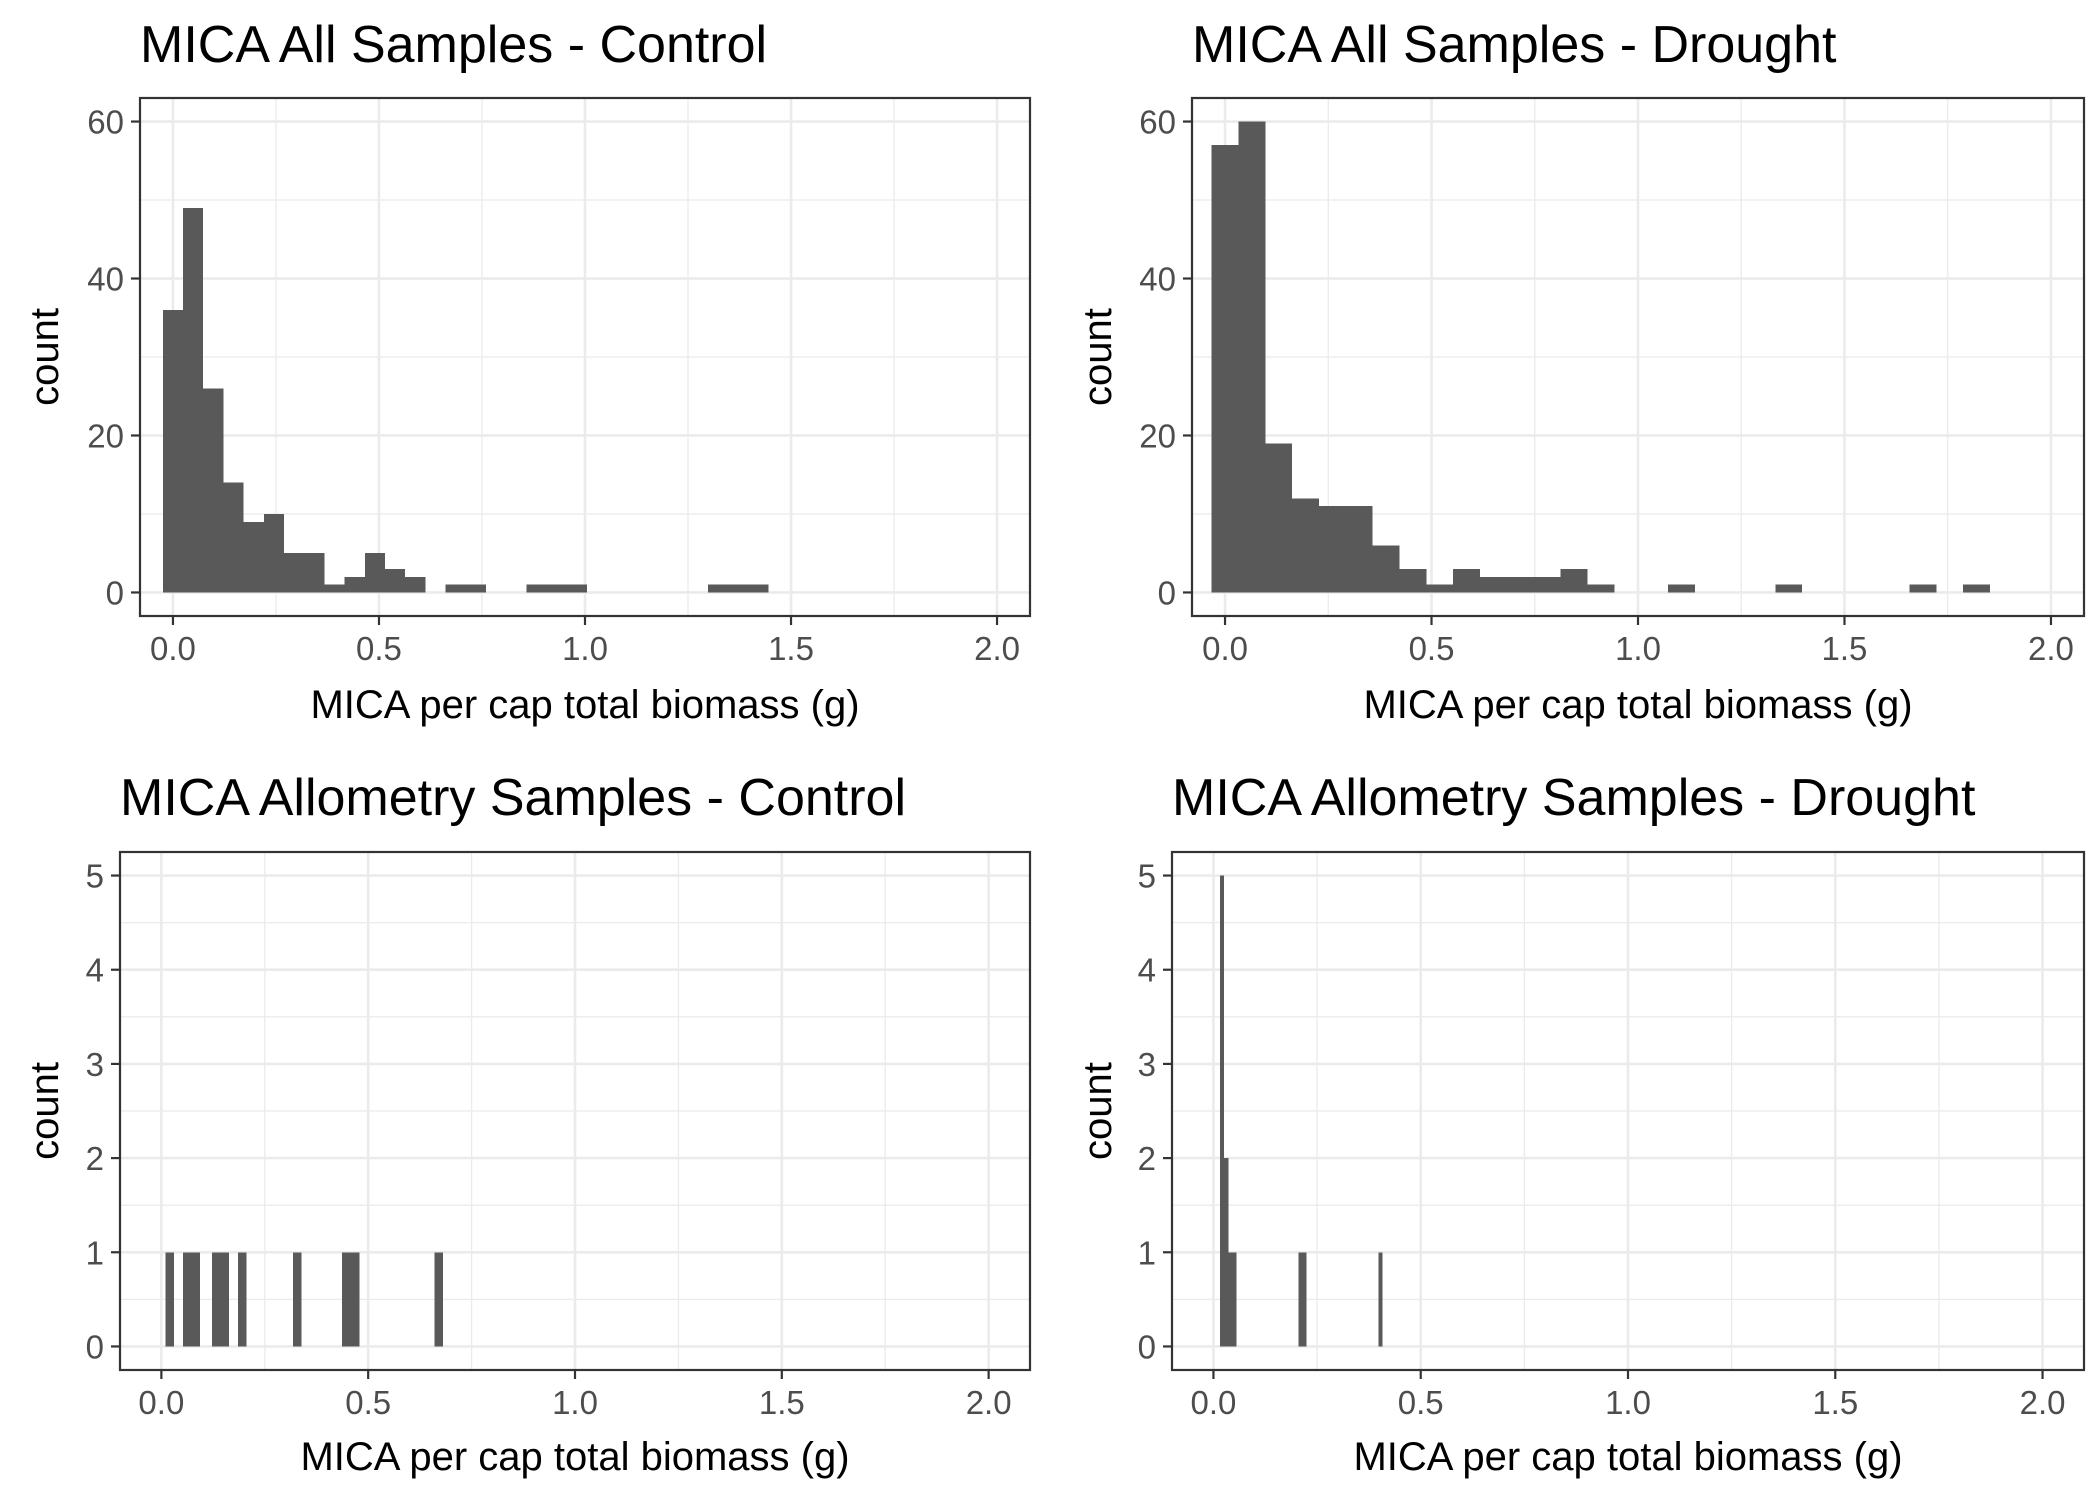  Describe the element at coordinates (453, 45) in the screenshot. I see `chart-title: MICA All Samples - Control` at that location.